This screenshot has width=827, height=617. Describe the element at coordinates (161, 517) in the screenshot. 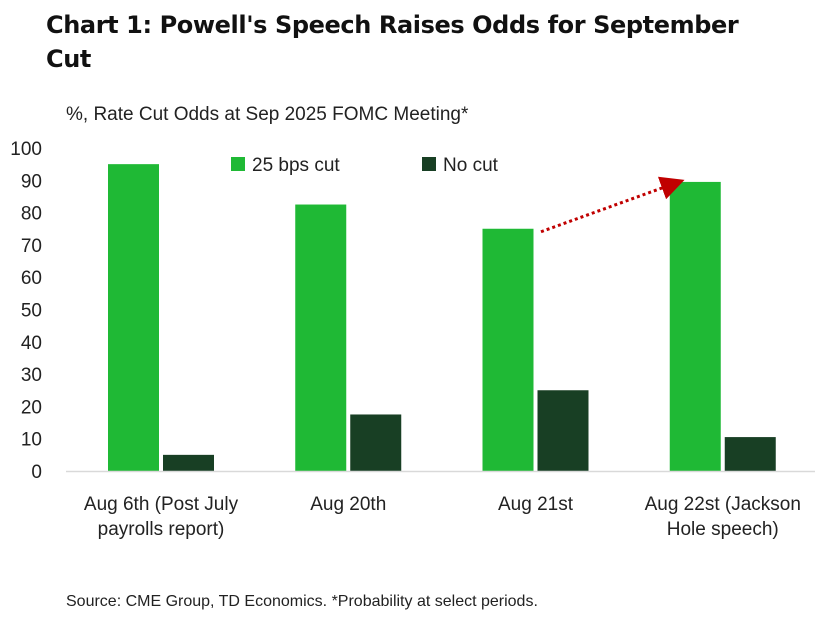

I see `x-tick-label: Aug 6th (Post July payrolls report)` at that location.